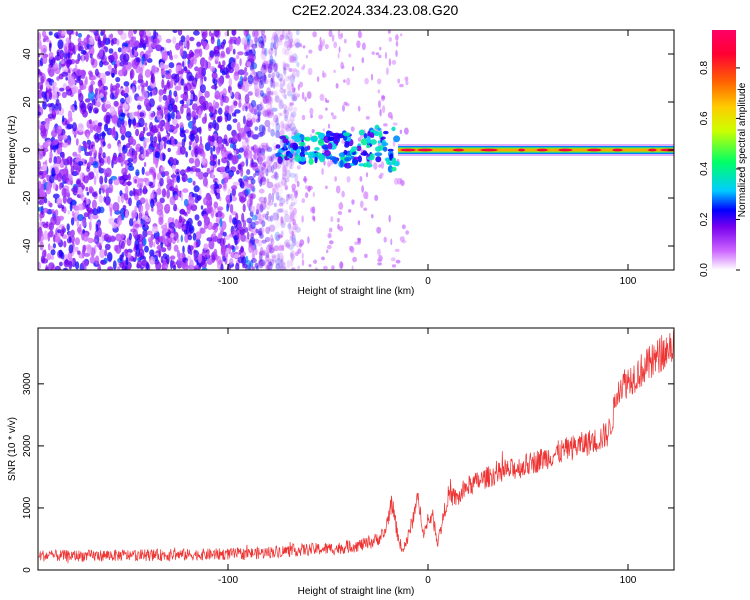  What do you see at coordinates (565, 150) in the screenshot?
I see `signal-peak` at bounding box center [565, 150].